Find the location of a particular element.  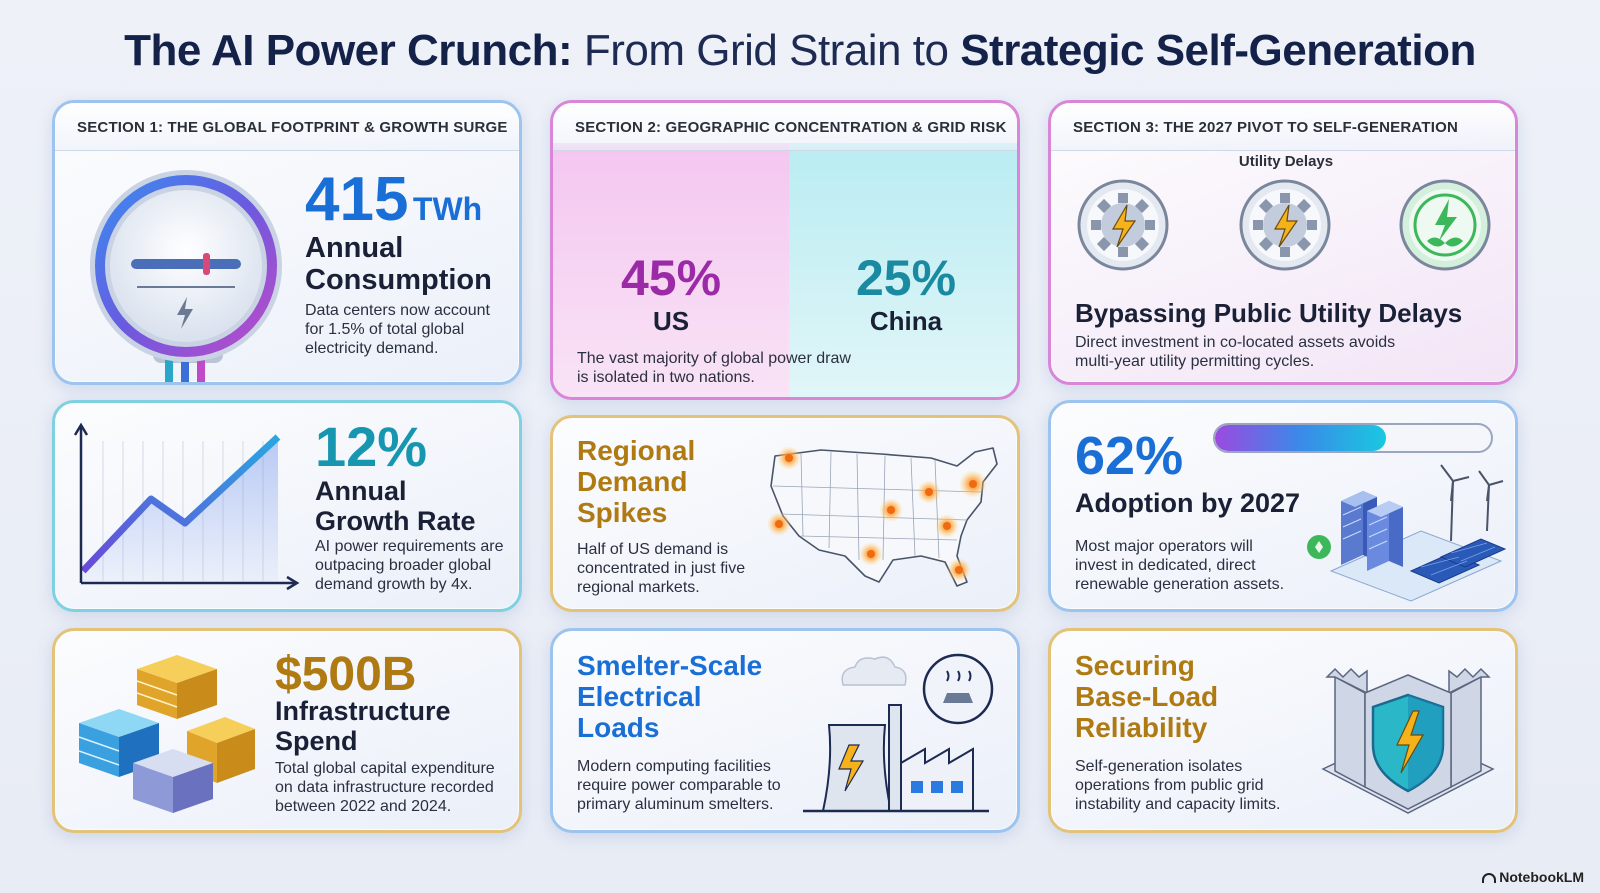

server-cubes-icon is located at coordinates (166, 734).